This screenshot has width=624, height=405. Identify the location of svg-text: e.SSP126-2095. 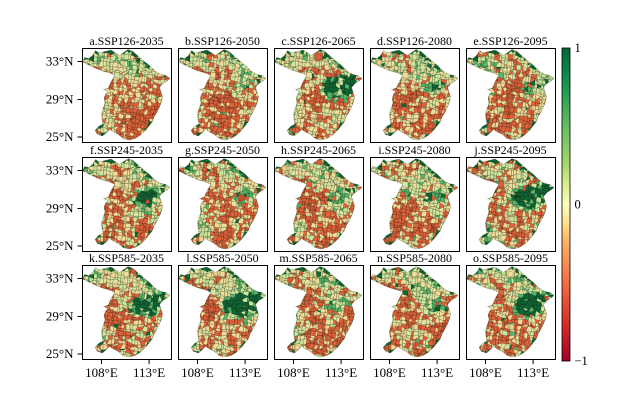
(510, 41).